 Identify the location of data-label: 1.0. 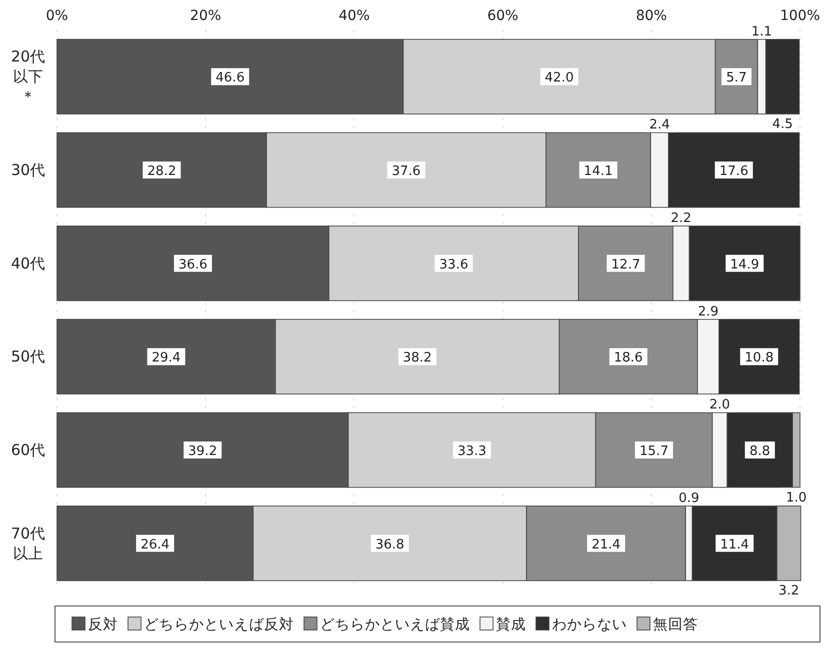
(796, 498).